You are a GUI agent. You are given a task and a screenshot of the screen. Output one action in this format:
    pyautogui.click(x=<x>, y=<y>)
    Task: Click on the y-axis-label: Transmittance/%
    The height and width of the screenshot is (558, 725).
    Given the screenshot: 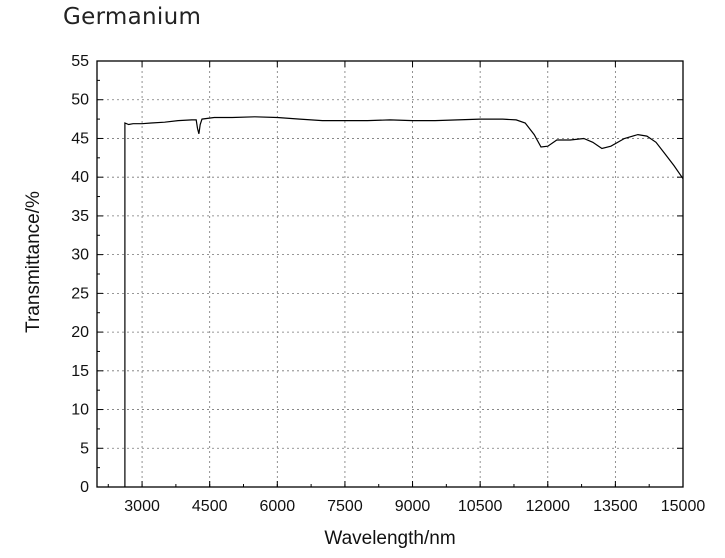 What is the action you would take?
    pyautogui.click(x=33, y=262)
    